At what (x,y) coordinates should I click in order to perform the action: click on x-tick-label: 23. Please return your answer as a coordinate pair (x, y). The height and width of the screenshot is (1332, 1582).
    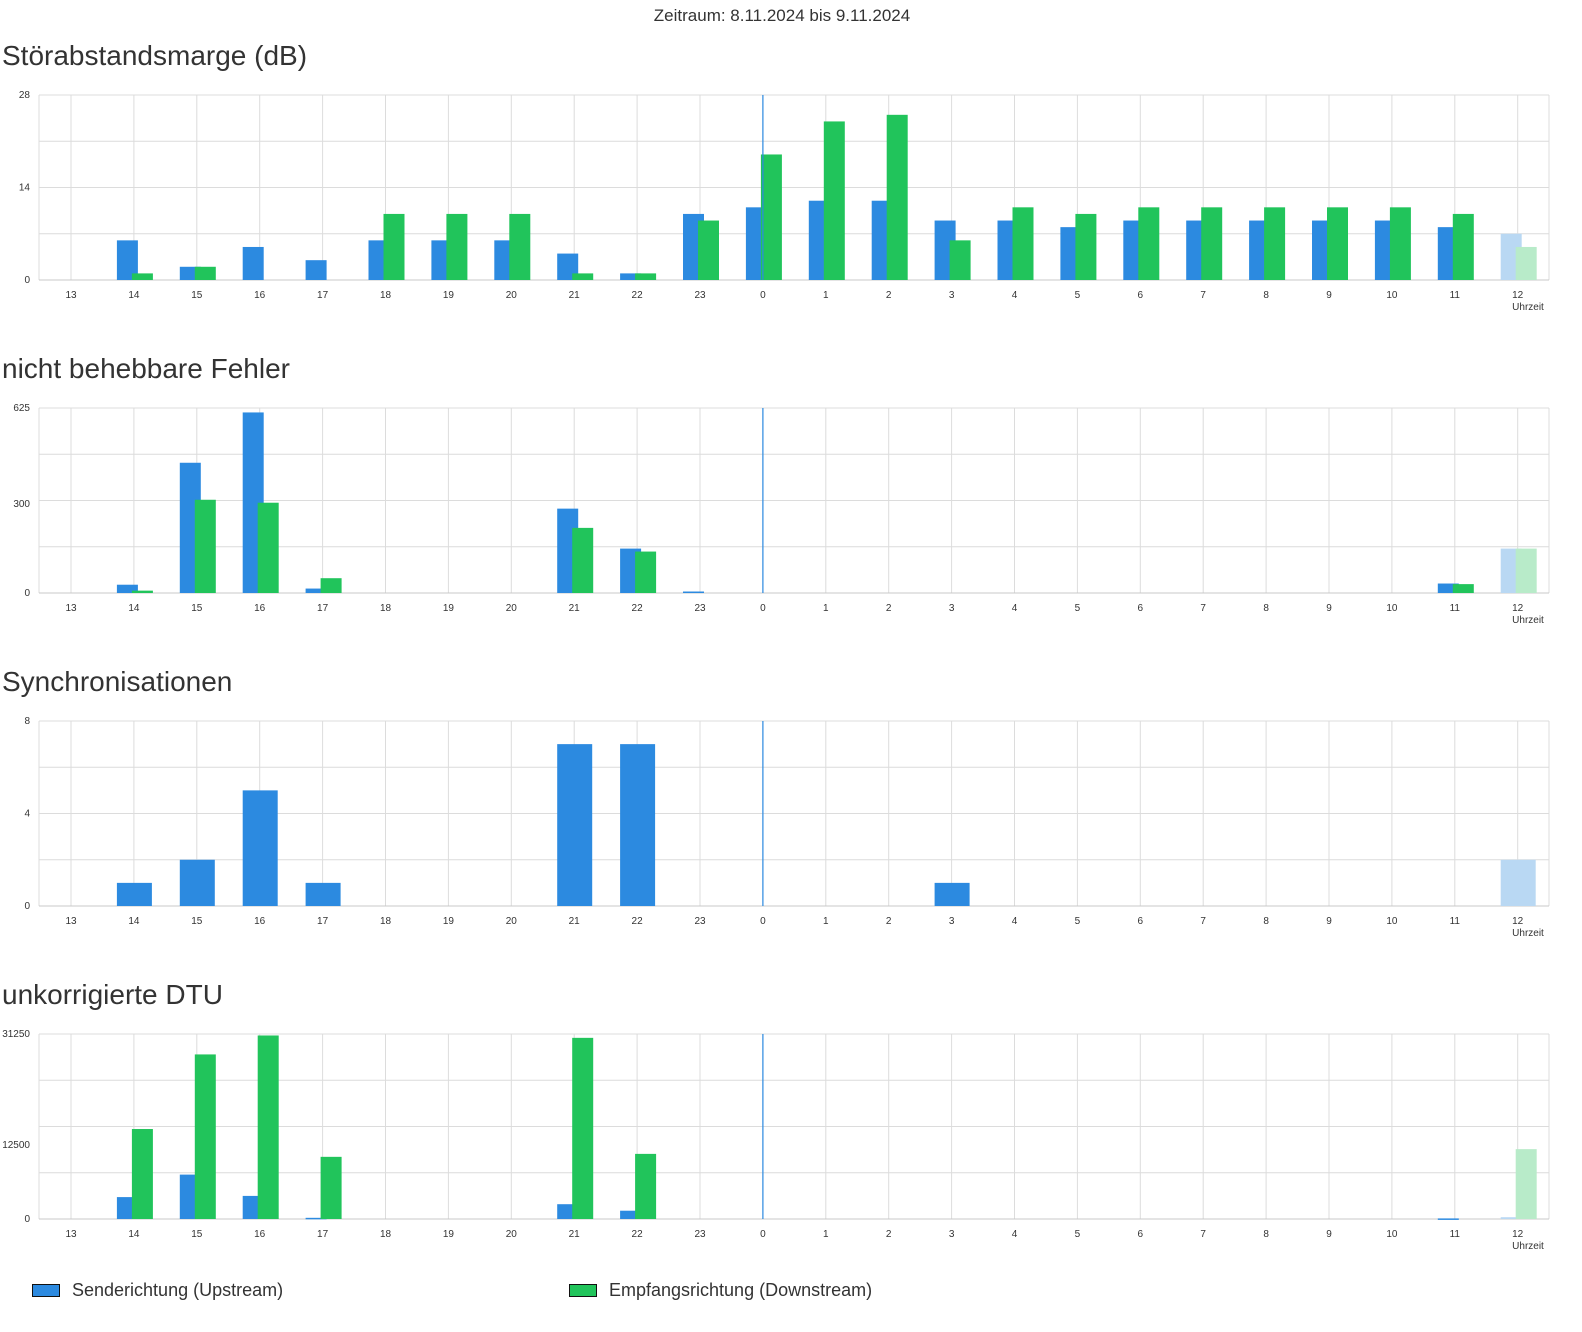
    Looking at the image, I should click on (700, 295).